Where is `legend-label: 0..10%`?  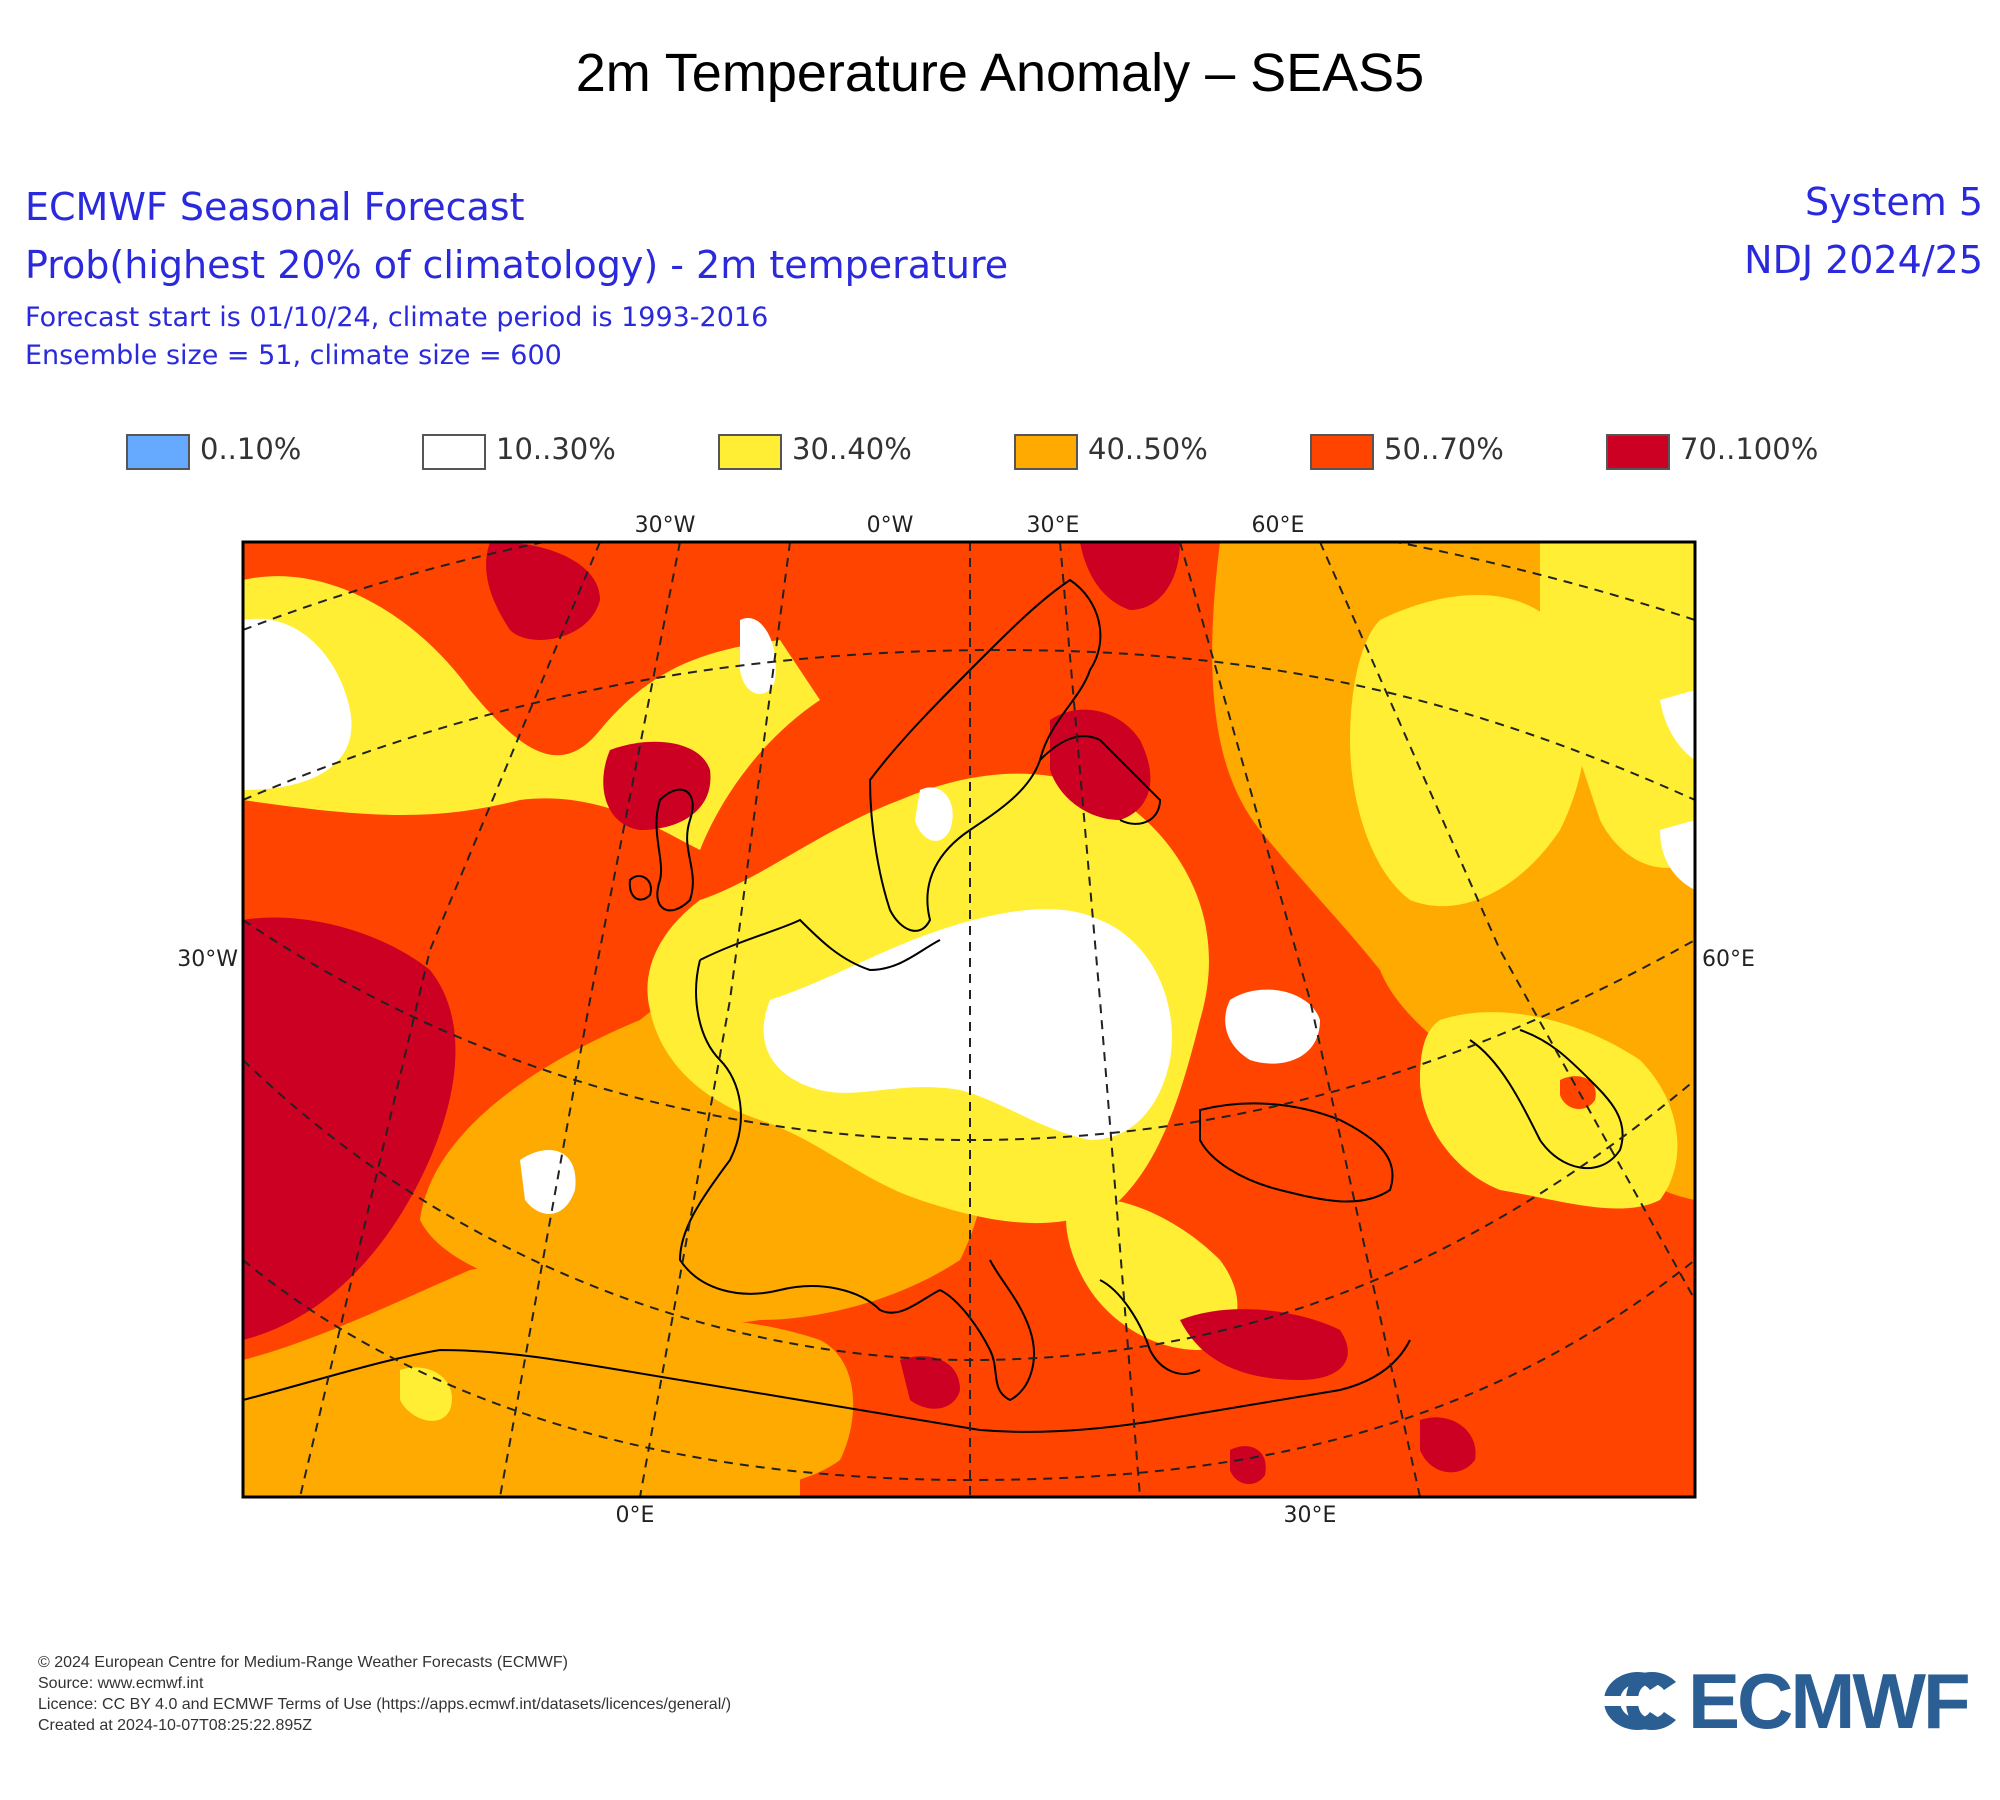 legend-label: 0..10% is located at coordinates (251, 449).